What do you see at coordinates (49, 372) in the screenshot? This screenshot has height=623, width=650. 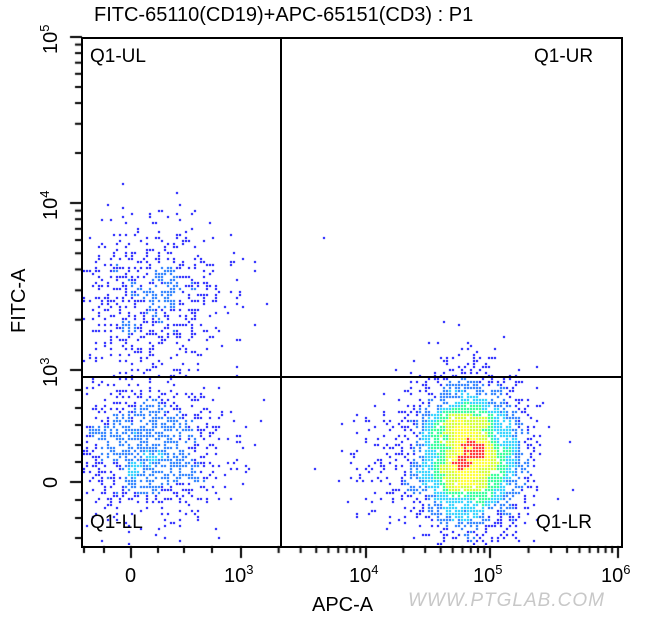 I see `y-tick-label: 103` at bounding box center [49, 372].